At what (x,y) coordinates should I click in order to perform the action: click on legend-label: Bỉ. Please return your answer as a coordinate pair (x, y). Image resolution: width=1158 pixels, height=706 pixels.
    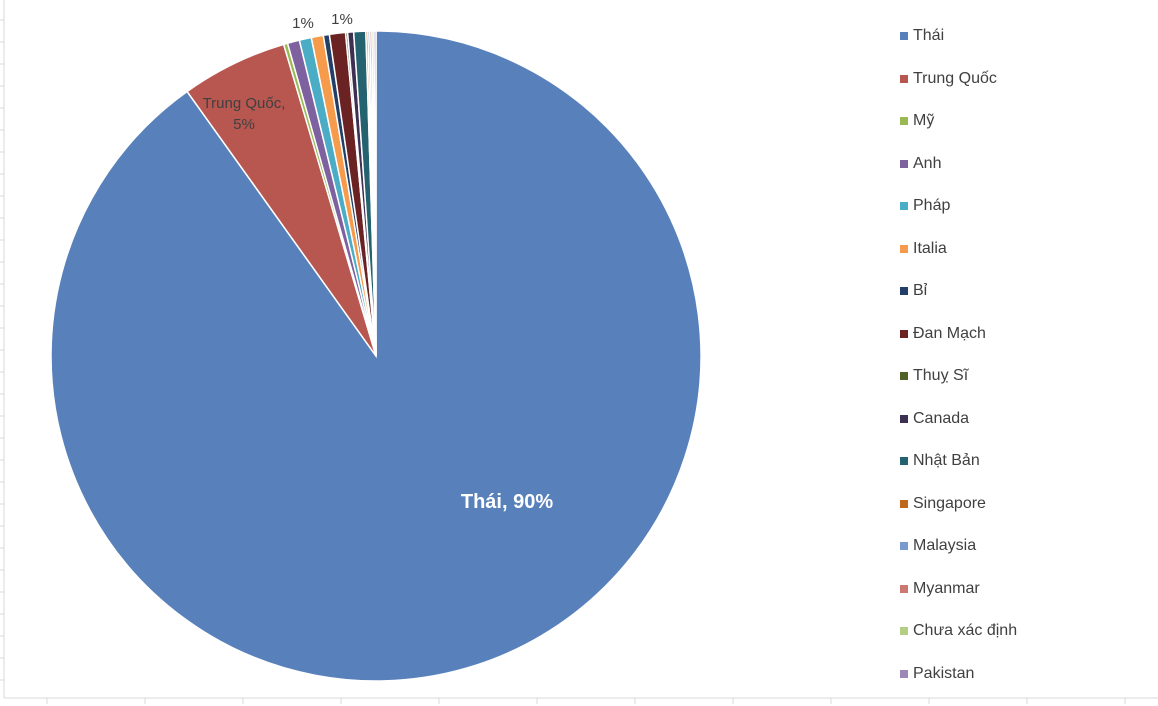
    Looking at the image, I should click on (920, 290).